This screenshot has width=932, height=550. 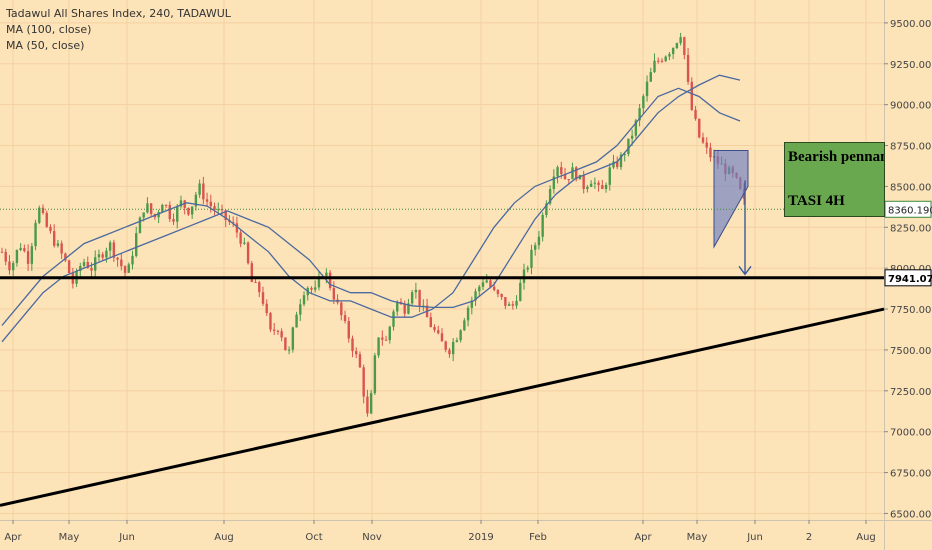 I want to click on x-tick-label: 2, so click(x=809, y=537).